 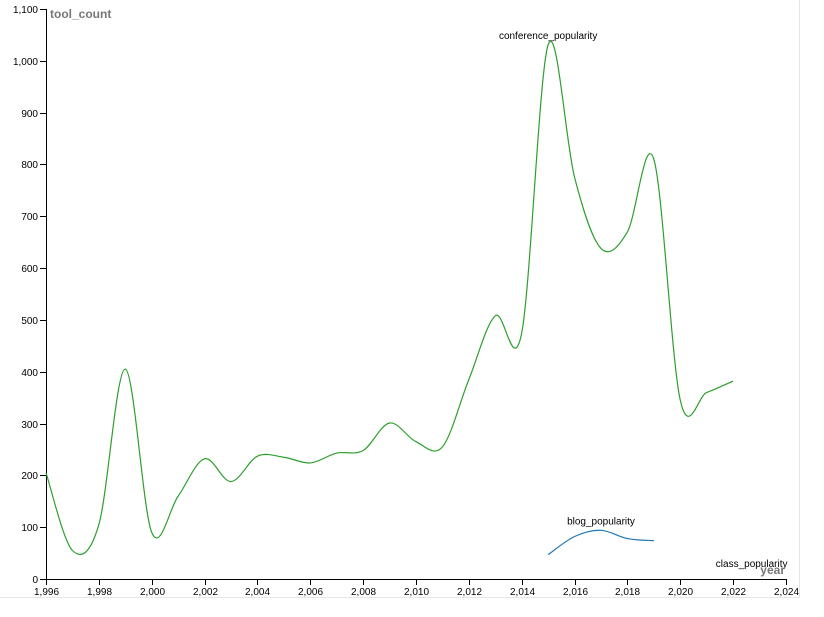 I want to click on x-tick-label: 2,008, so click(x=363, y=592).